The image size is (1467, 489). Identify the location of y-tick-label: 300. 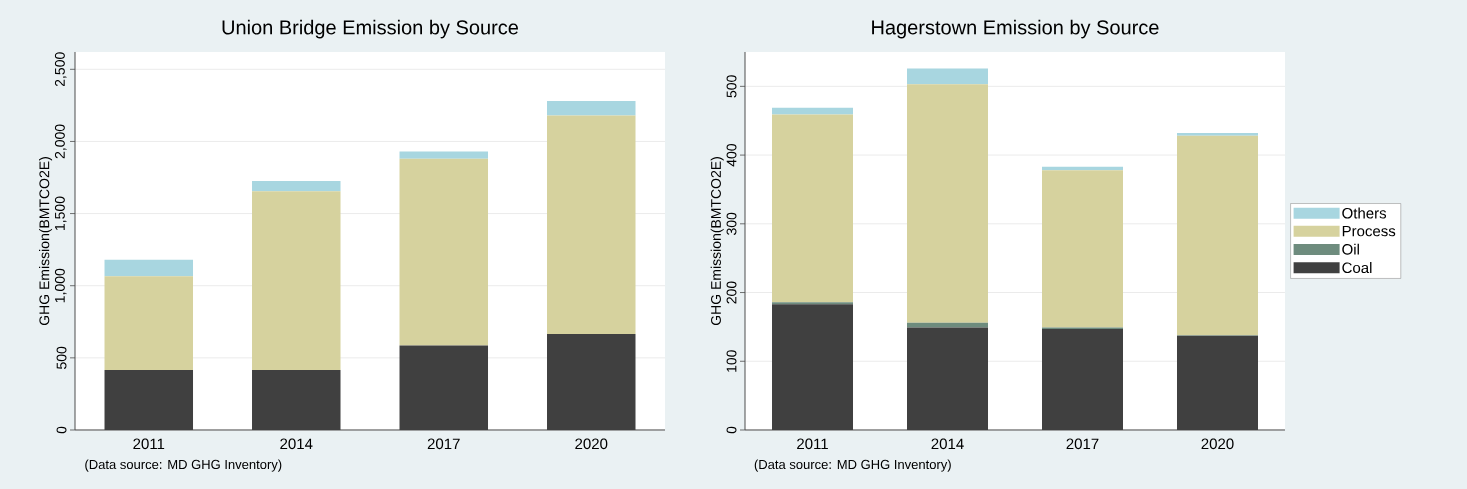
(731, 223).